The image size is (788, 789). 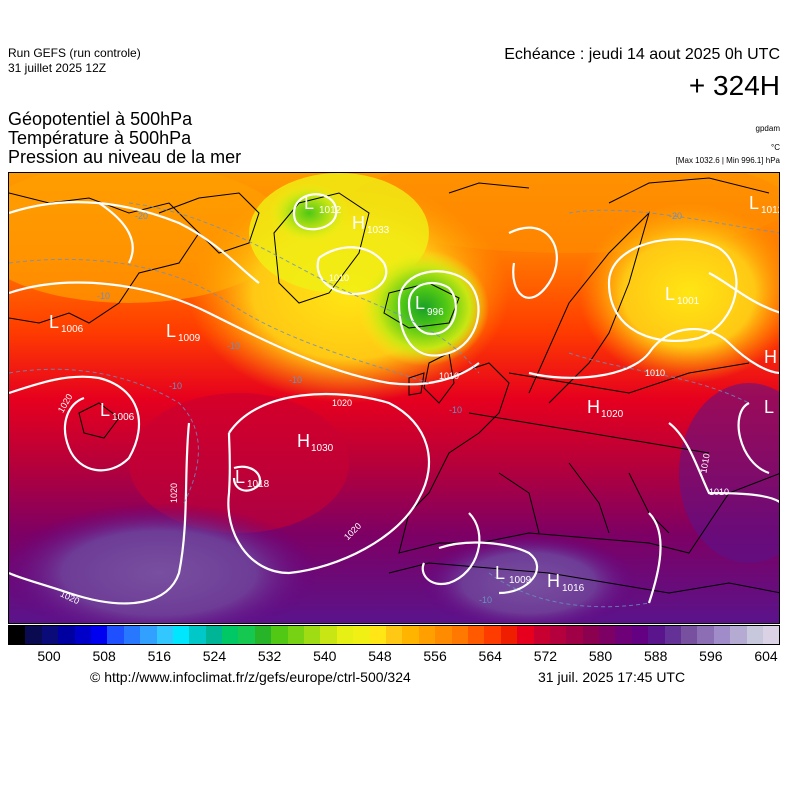 What do you see at coordinates (371, 224) in the screenshot?
I see `high-center: H 1033` at bounding box center [371, 224].